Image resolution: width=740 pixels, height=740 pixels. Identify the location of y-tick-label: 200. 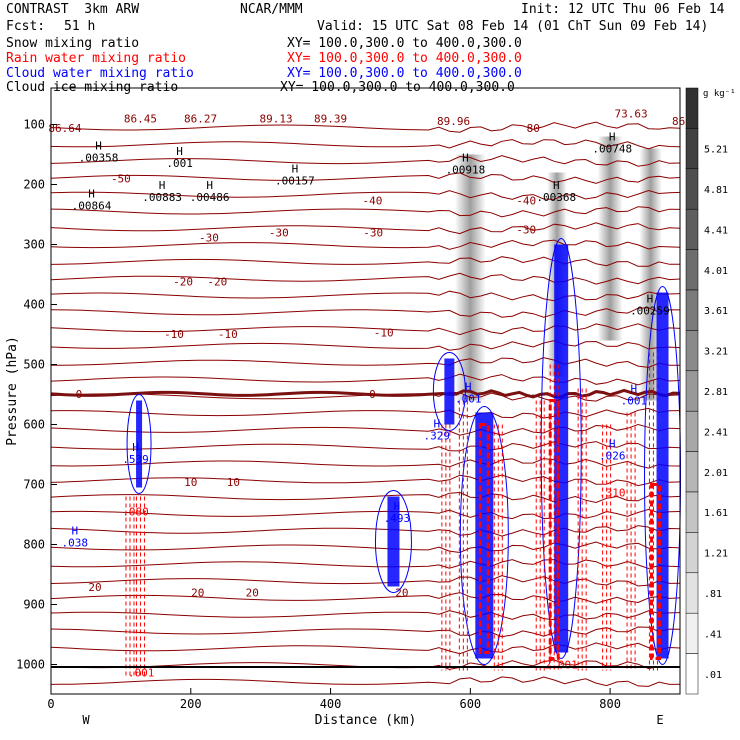
(34, 185).